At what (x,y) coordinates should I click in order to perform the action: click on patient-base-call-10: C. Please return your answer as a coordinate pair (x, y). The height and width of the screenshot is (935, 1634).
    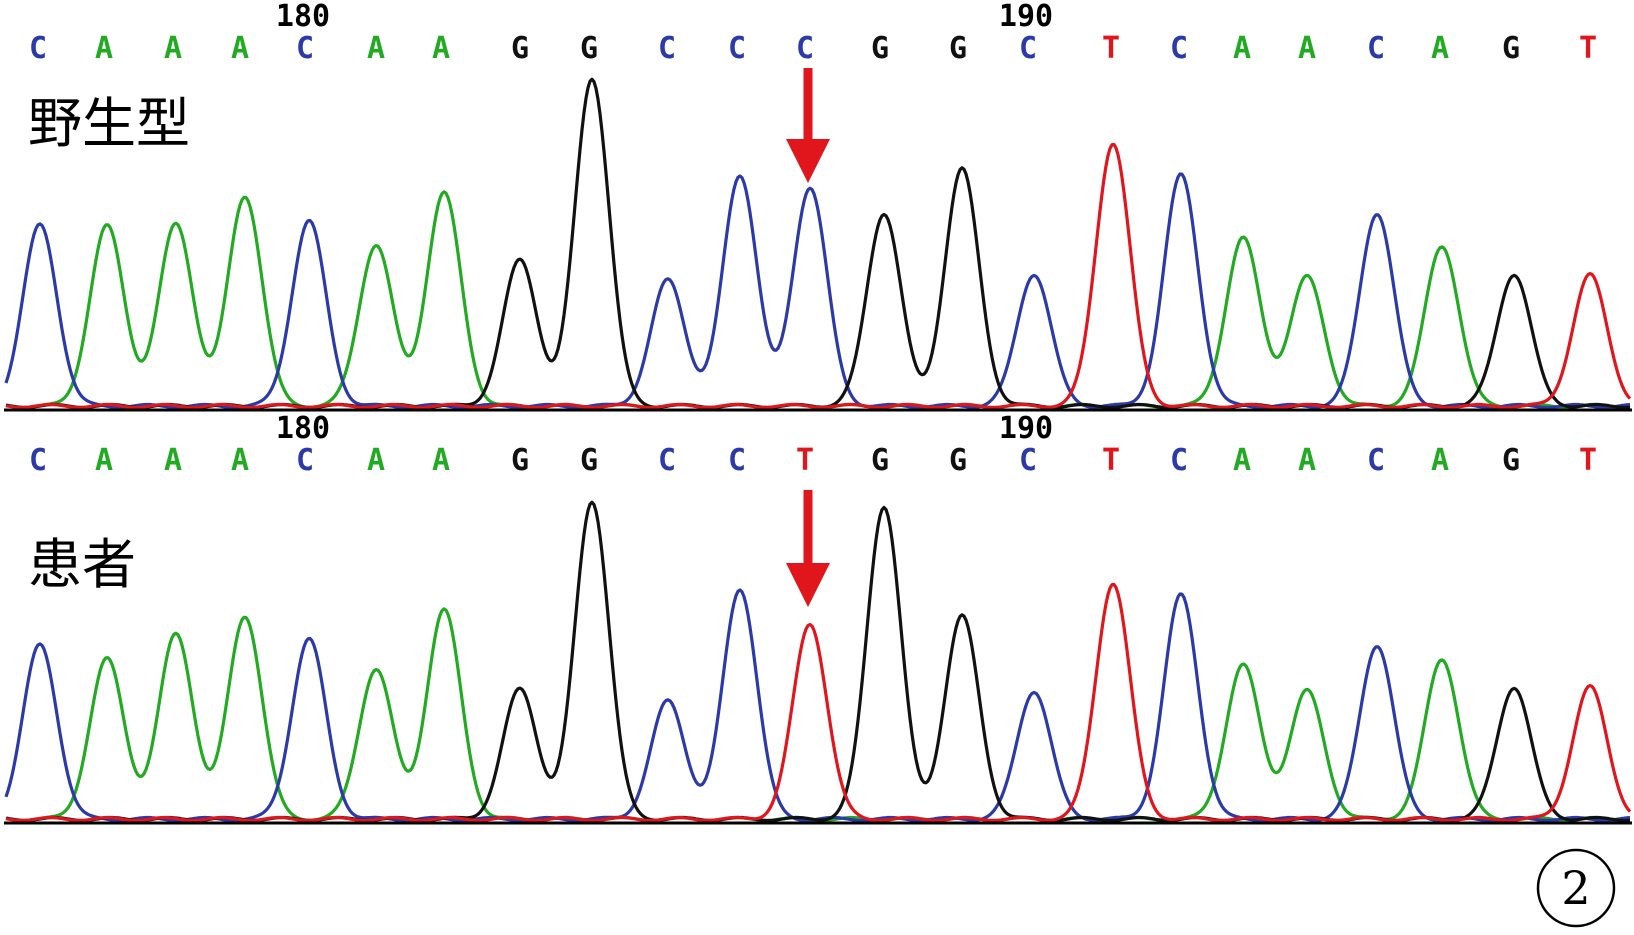
    Looking at the image, I should click on (737, 460).